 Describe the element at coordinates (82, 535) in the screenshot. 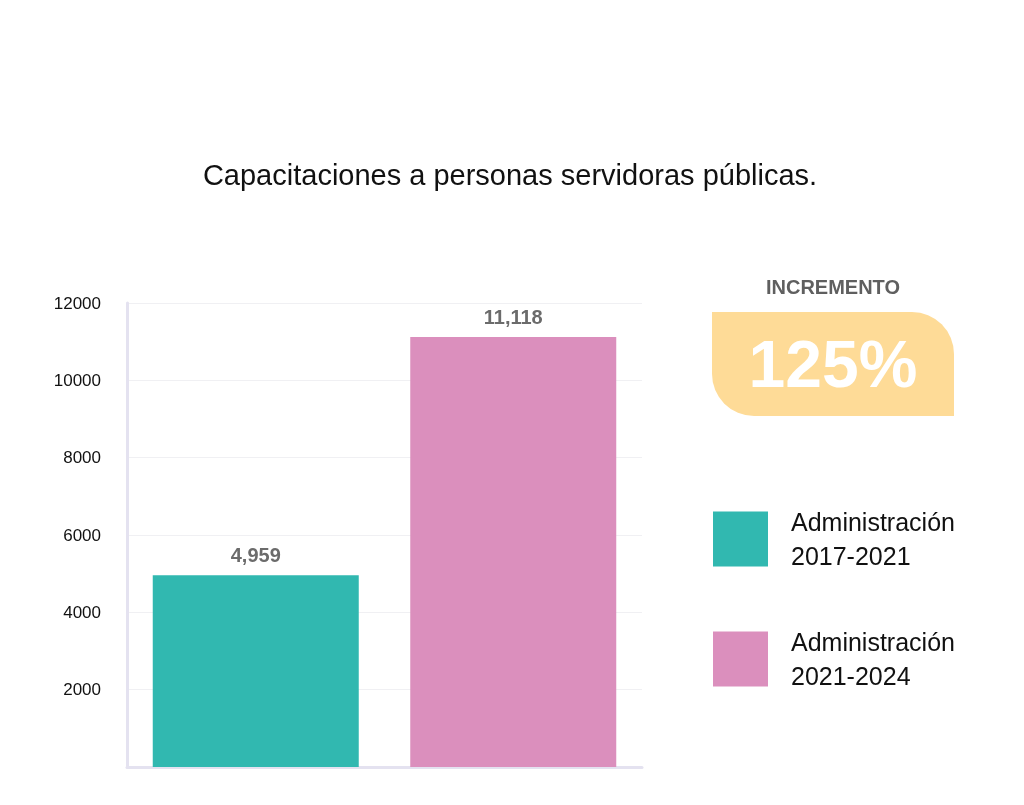

I see `y-tick-label: 6000` at that location.